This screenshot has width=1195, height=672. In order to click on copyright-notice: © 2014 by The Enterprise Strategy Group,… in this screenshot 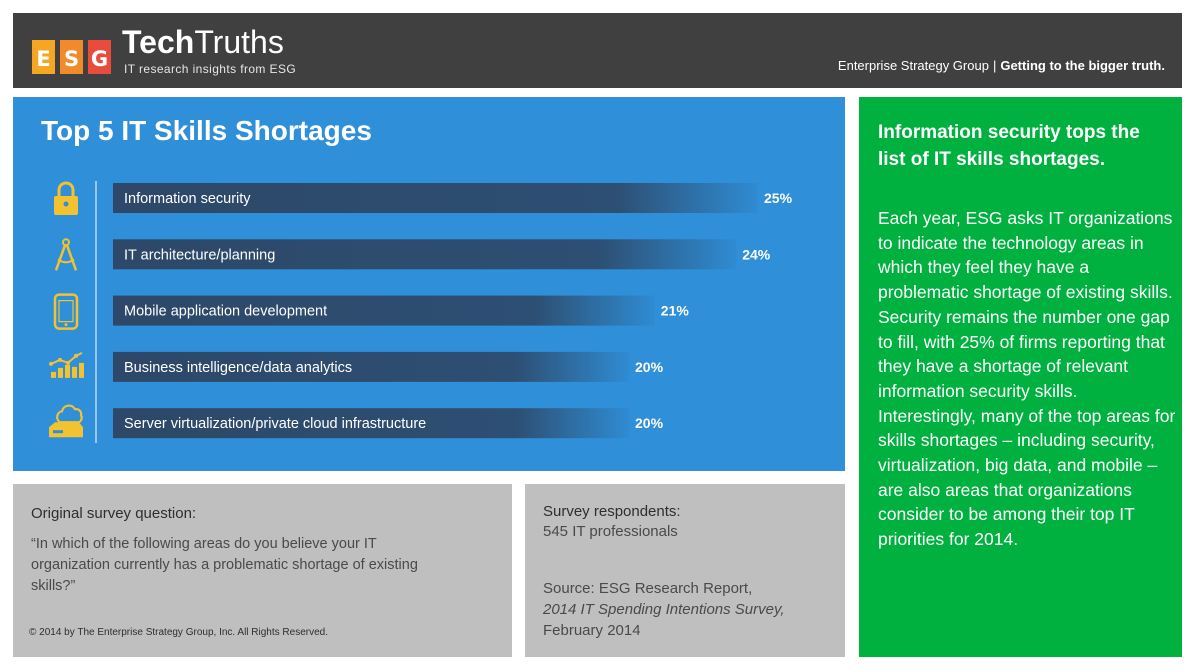, I will do `click(178, 632)`.